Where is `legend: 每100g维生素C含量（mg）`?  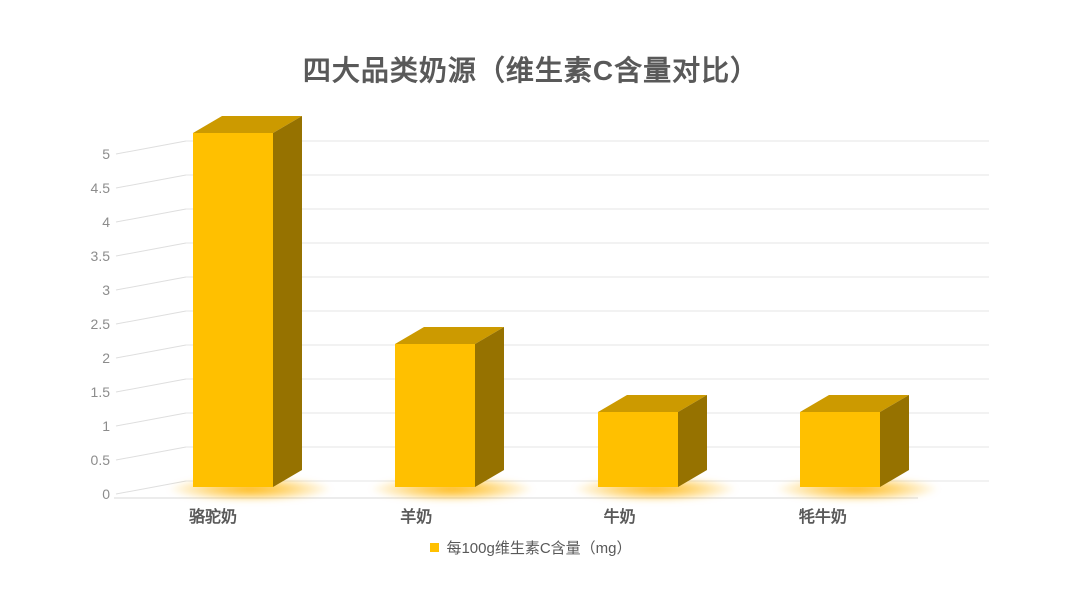 legend: 每100g维生素C含量（mg） is located at coordinates (531, 547).